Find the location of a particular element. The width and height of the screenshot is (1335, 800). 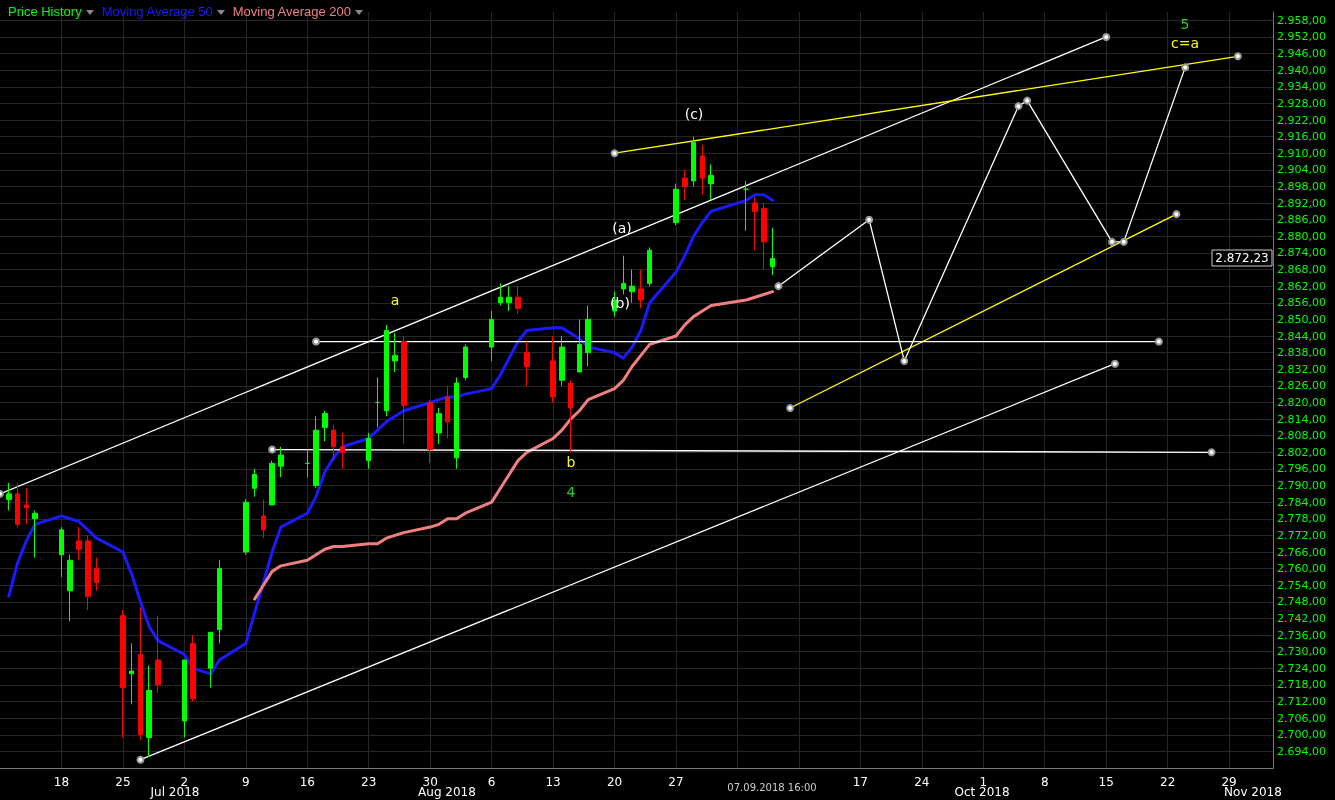

y-tick-label: 2.802,00 is located at coordinates (1301, 452).